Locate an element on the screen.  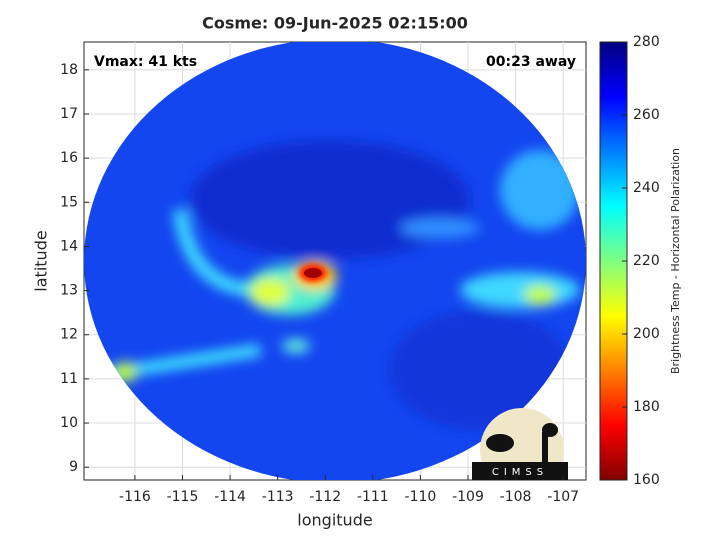
y-tick-label: 18 is located at coordinates (69, 70).